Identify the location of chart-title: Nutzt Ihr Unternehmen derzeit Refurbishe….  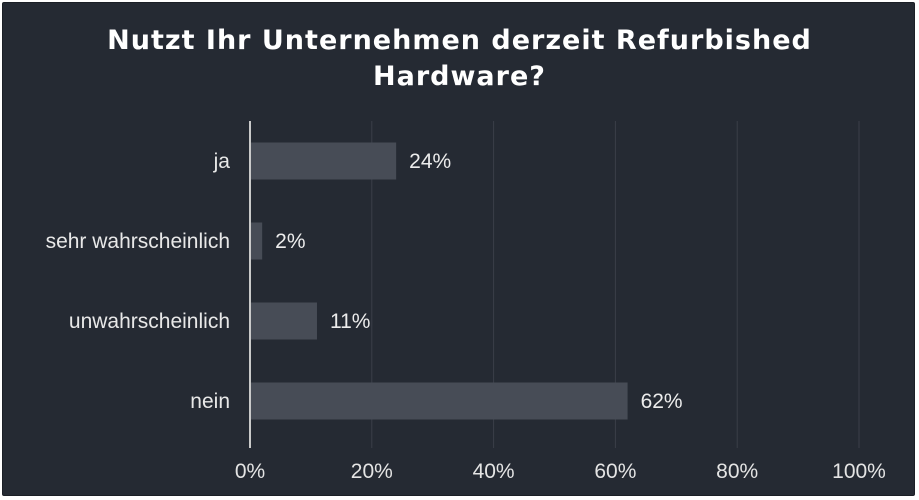
(459, 59).